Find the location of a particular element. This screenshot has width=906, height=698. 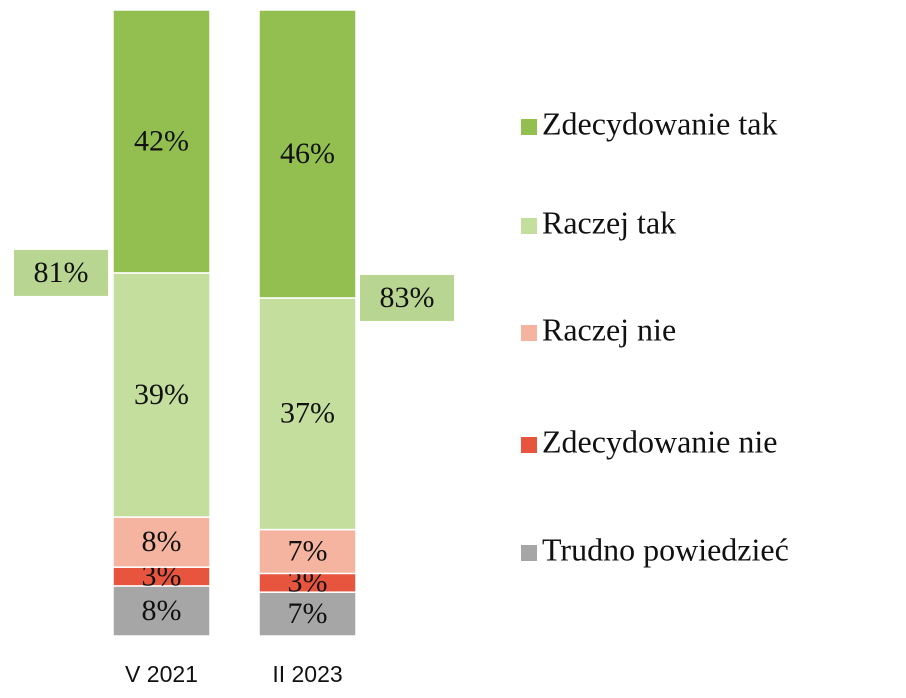

legend-label: Zdecydowanie nie is located at coordinates (659, 441).